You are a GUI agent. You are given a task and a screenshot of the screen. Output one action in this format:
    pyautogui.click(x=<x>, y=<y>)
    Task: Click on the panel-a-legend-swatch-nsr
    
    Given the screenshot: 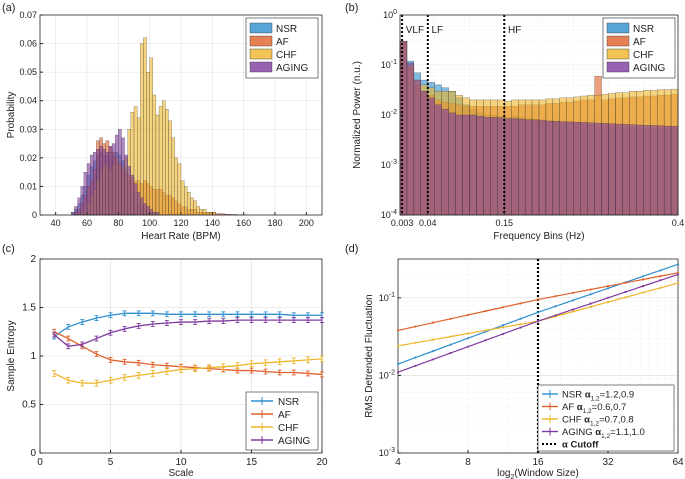 What is the action you would take?
    pyautogui.click(x=261, y=28)
    